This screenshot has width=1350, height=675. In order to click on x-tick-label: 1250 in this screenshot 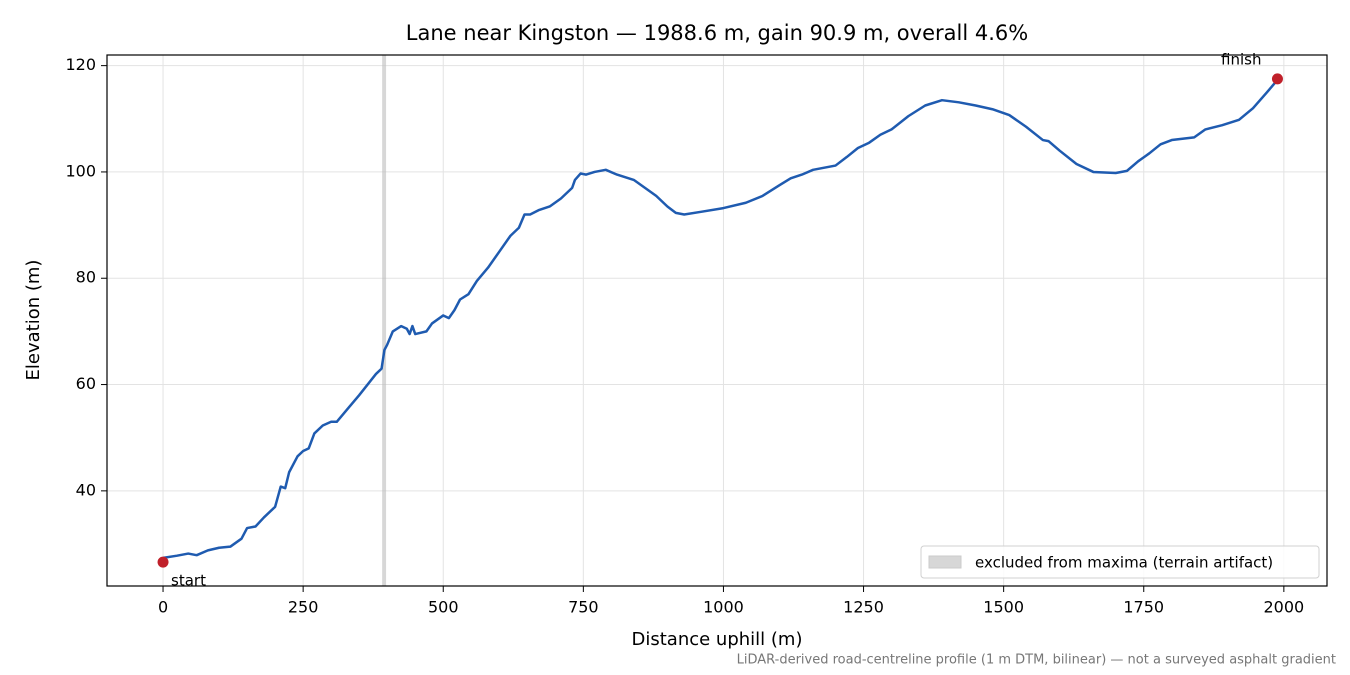, I will do `click(863, 607)`.